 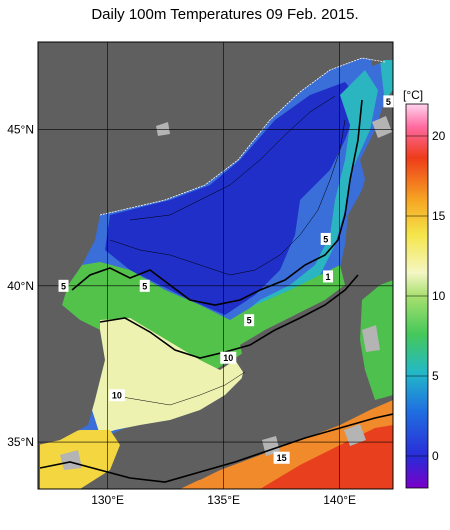 I want to click on lat-label: 35°N, so click(x=20, y=442).